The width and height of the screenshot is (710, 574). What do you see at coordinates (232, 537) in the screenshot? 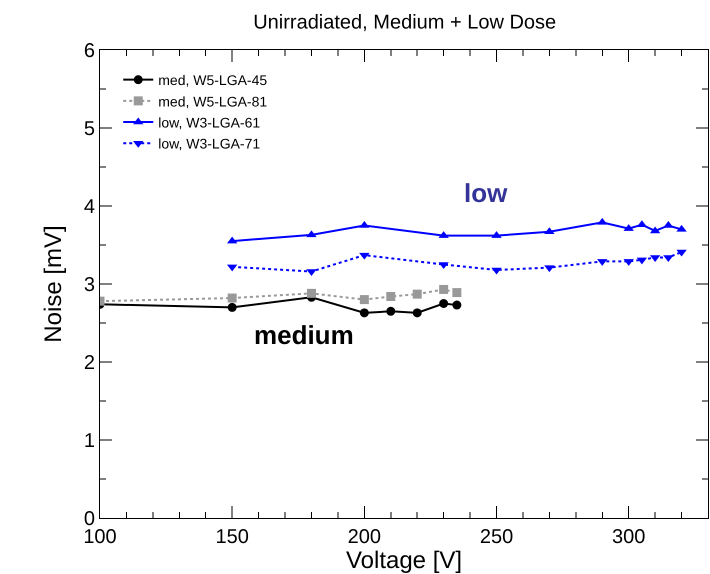
I see `x-tick-label: 150` at bounding box center [232, 537].